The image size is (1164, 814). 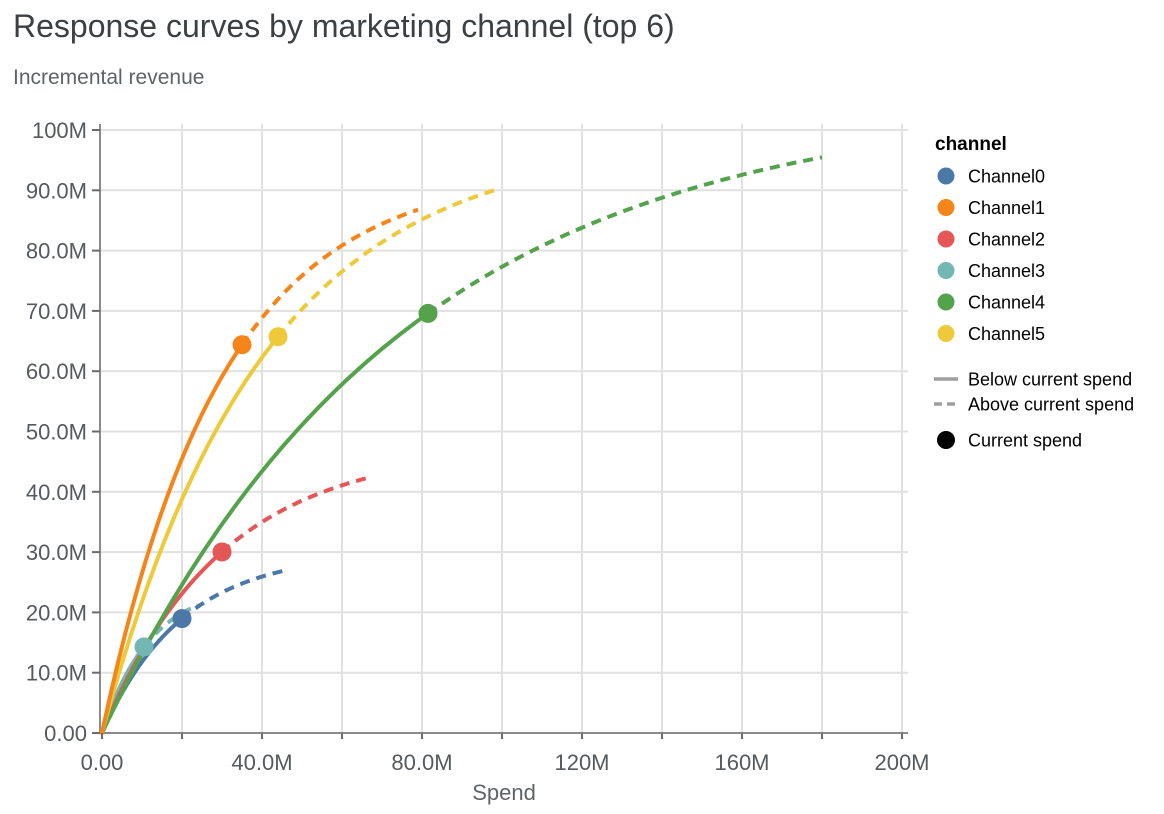 What do you see at coordinates (504, 792) in the screenshot?
I see `x-axis-title: Spend` at bounding box center [504, 792].